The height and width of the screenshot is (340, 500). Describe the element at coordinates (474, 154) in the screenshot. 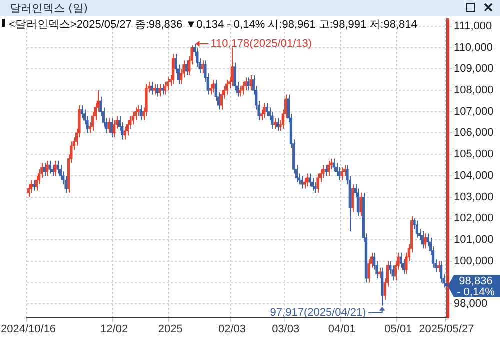

I see `y-tick-label: 105,000` at that location.